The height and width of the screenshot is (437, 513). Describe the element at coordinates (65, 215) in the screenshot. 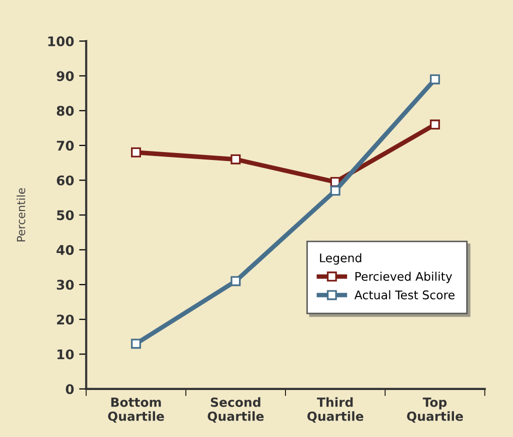

I see `y-tick-label: 50` at that location.